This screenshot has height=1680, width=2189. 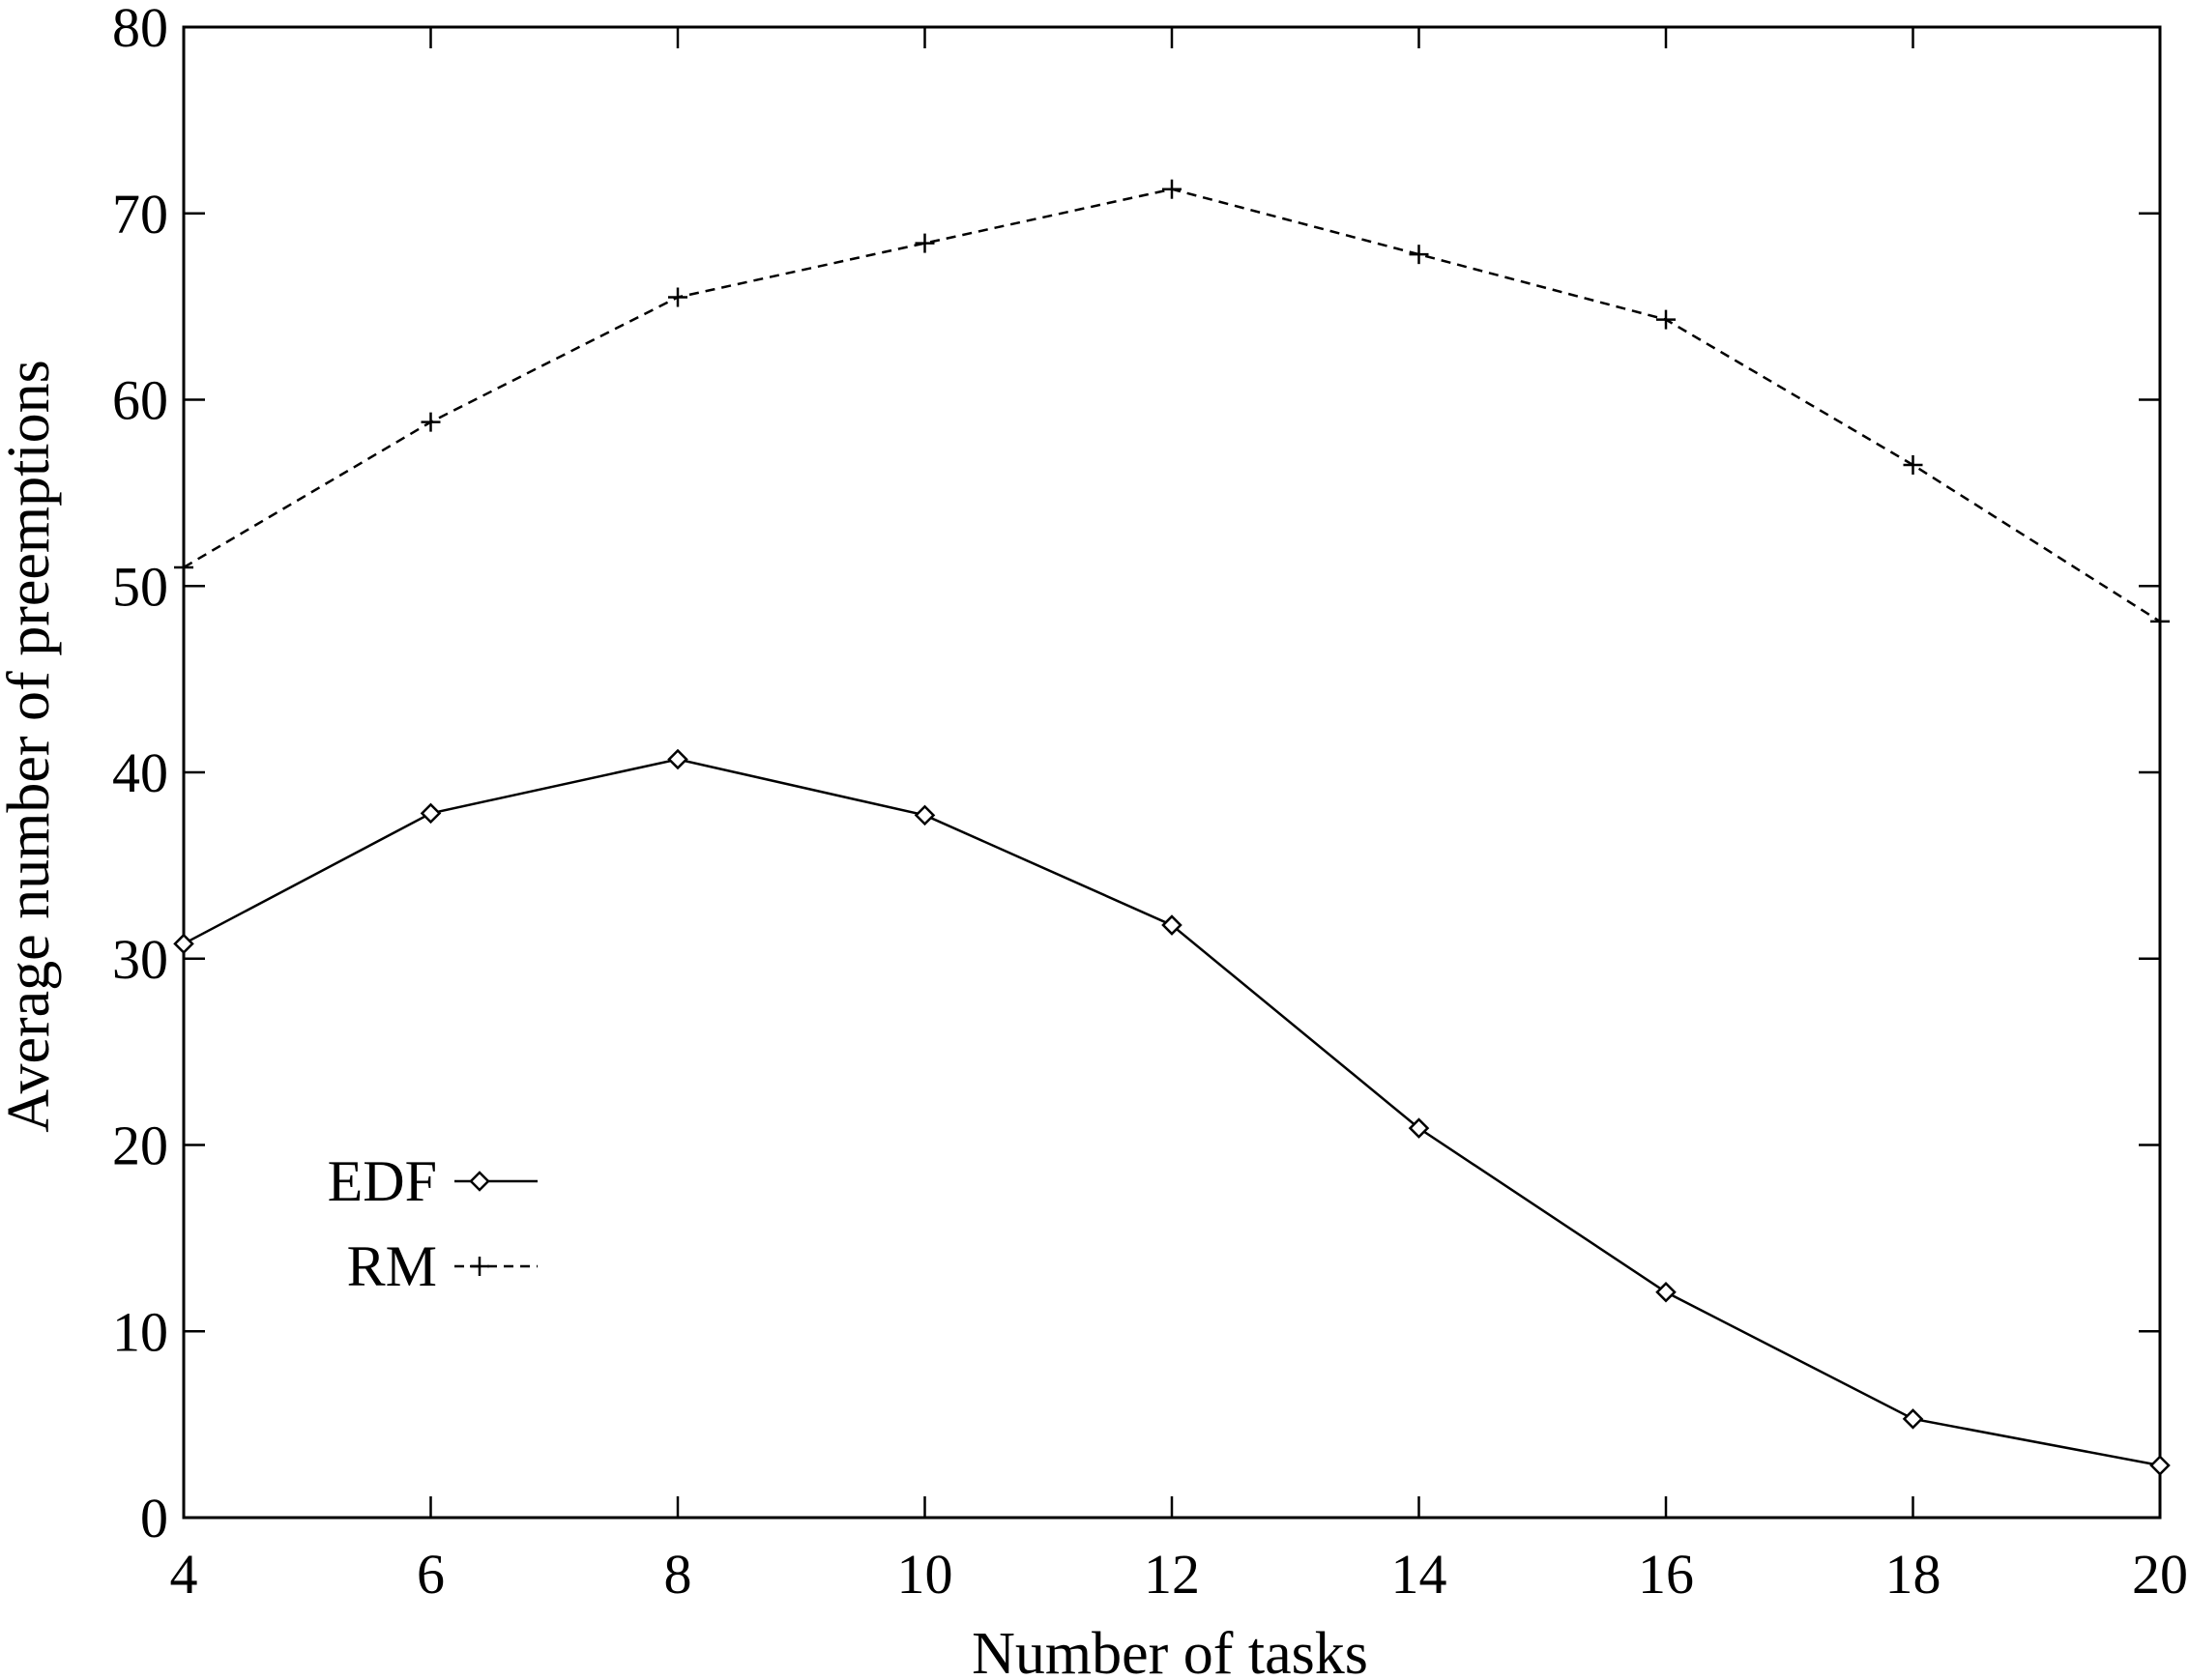 I want to click on x-tick-label: 14, so click(x=1419, y=1575).